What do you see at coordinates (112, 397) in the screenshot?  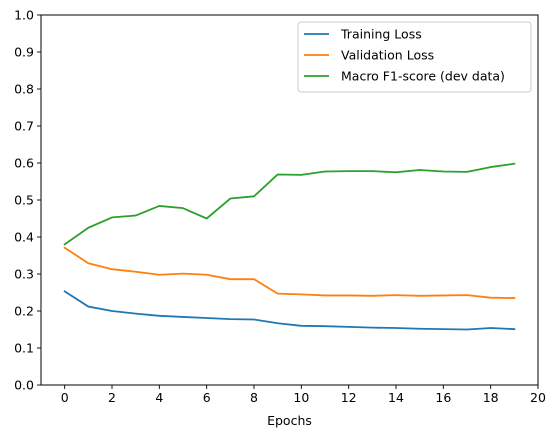 I see `x-tick-label: 2` at bounding box center [112, 397].